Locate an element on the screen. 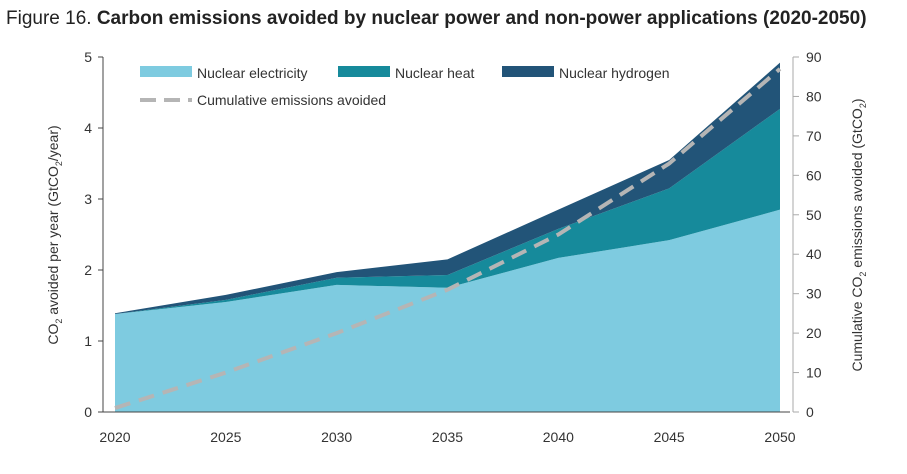 The image size is (907, 474). y-right-tick-label: 80 is located at coordinates (814, 96).